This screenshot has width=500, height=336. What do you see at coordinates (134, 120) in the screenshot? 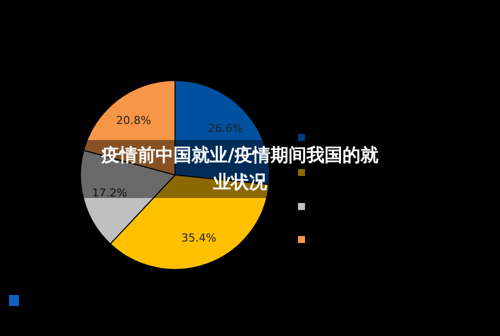
I see `data-label: 20.8%` at bounding box center [134, 120].